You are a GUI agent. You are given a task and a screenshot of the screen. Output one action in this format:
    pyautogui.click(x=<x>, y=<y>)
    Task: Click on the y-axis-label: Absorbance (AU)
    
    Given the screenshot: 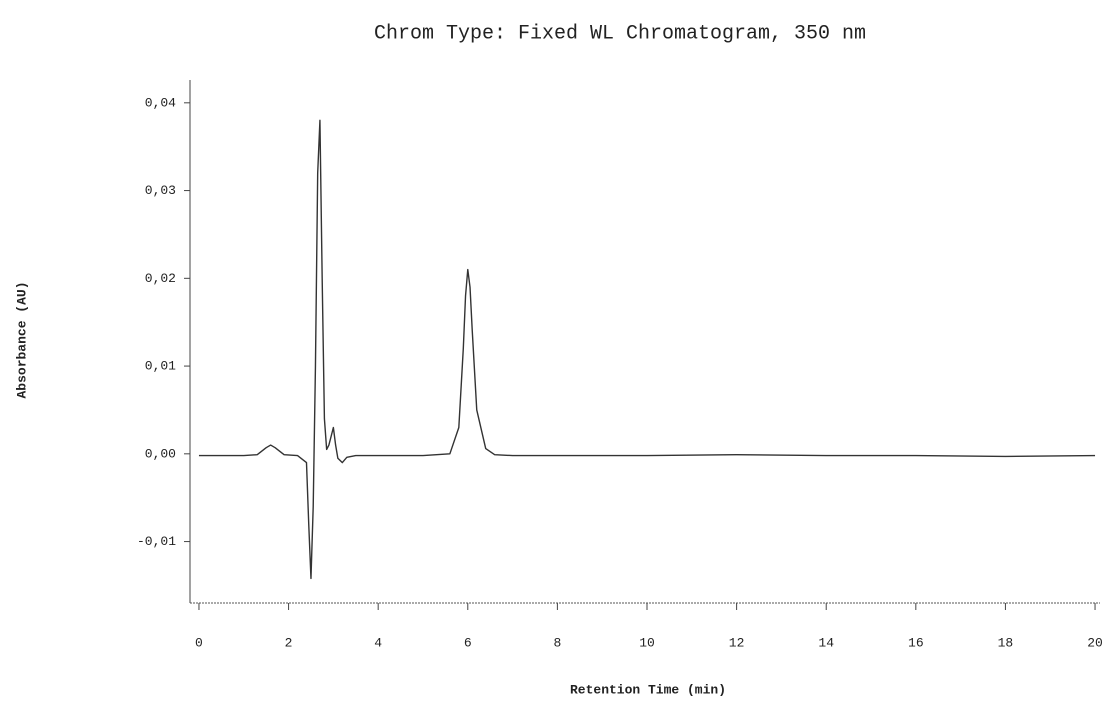 What is the action you would take?
    pyautogui.click(x=21, y=339)
    